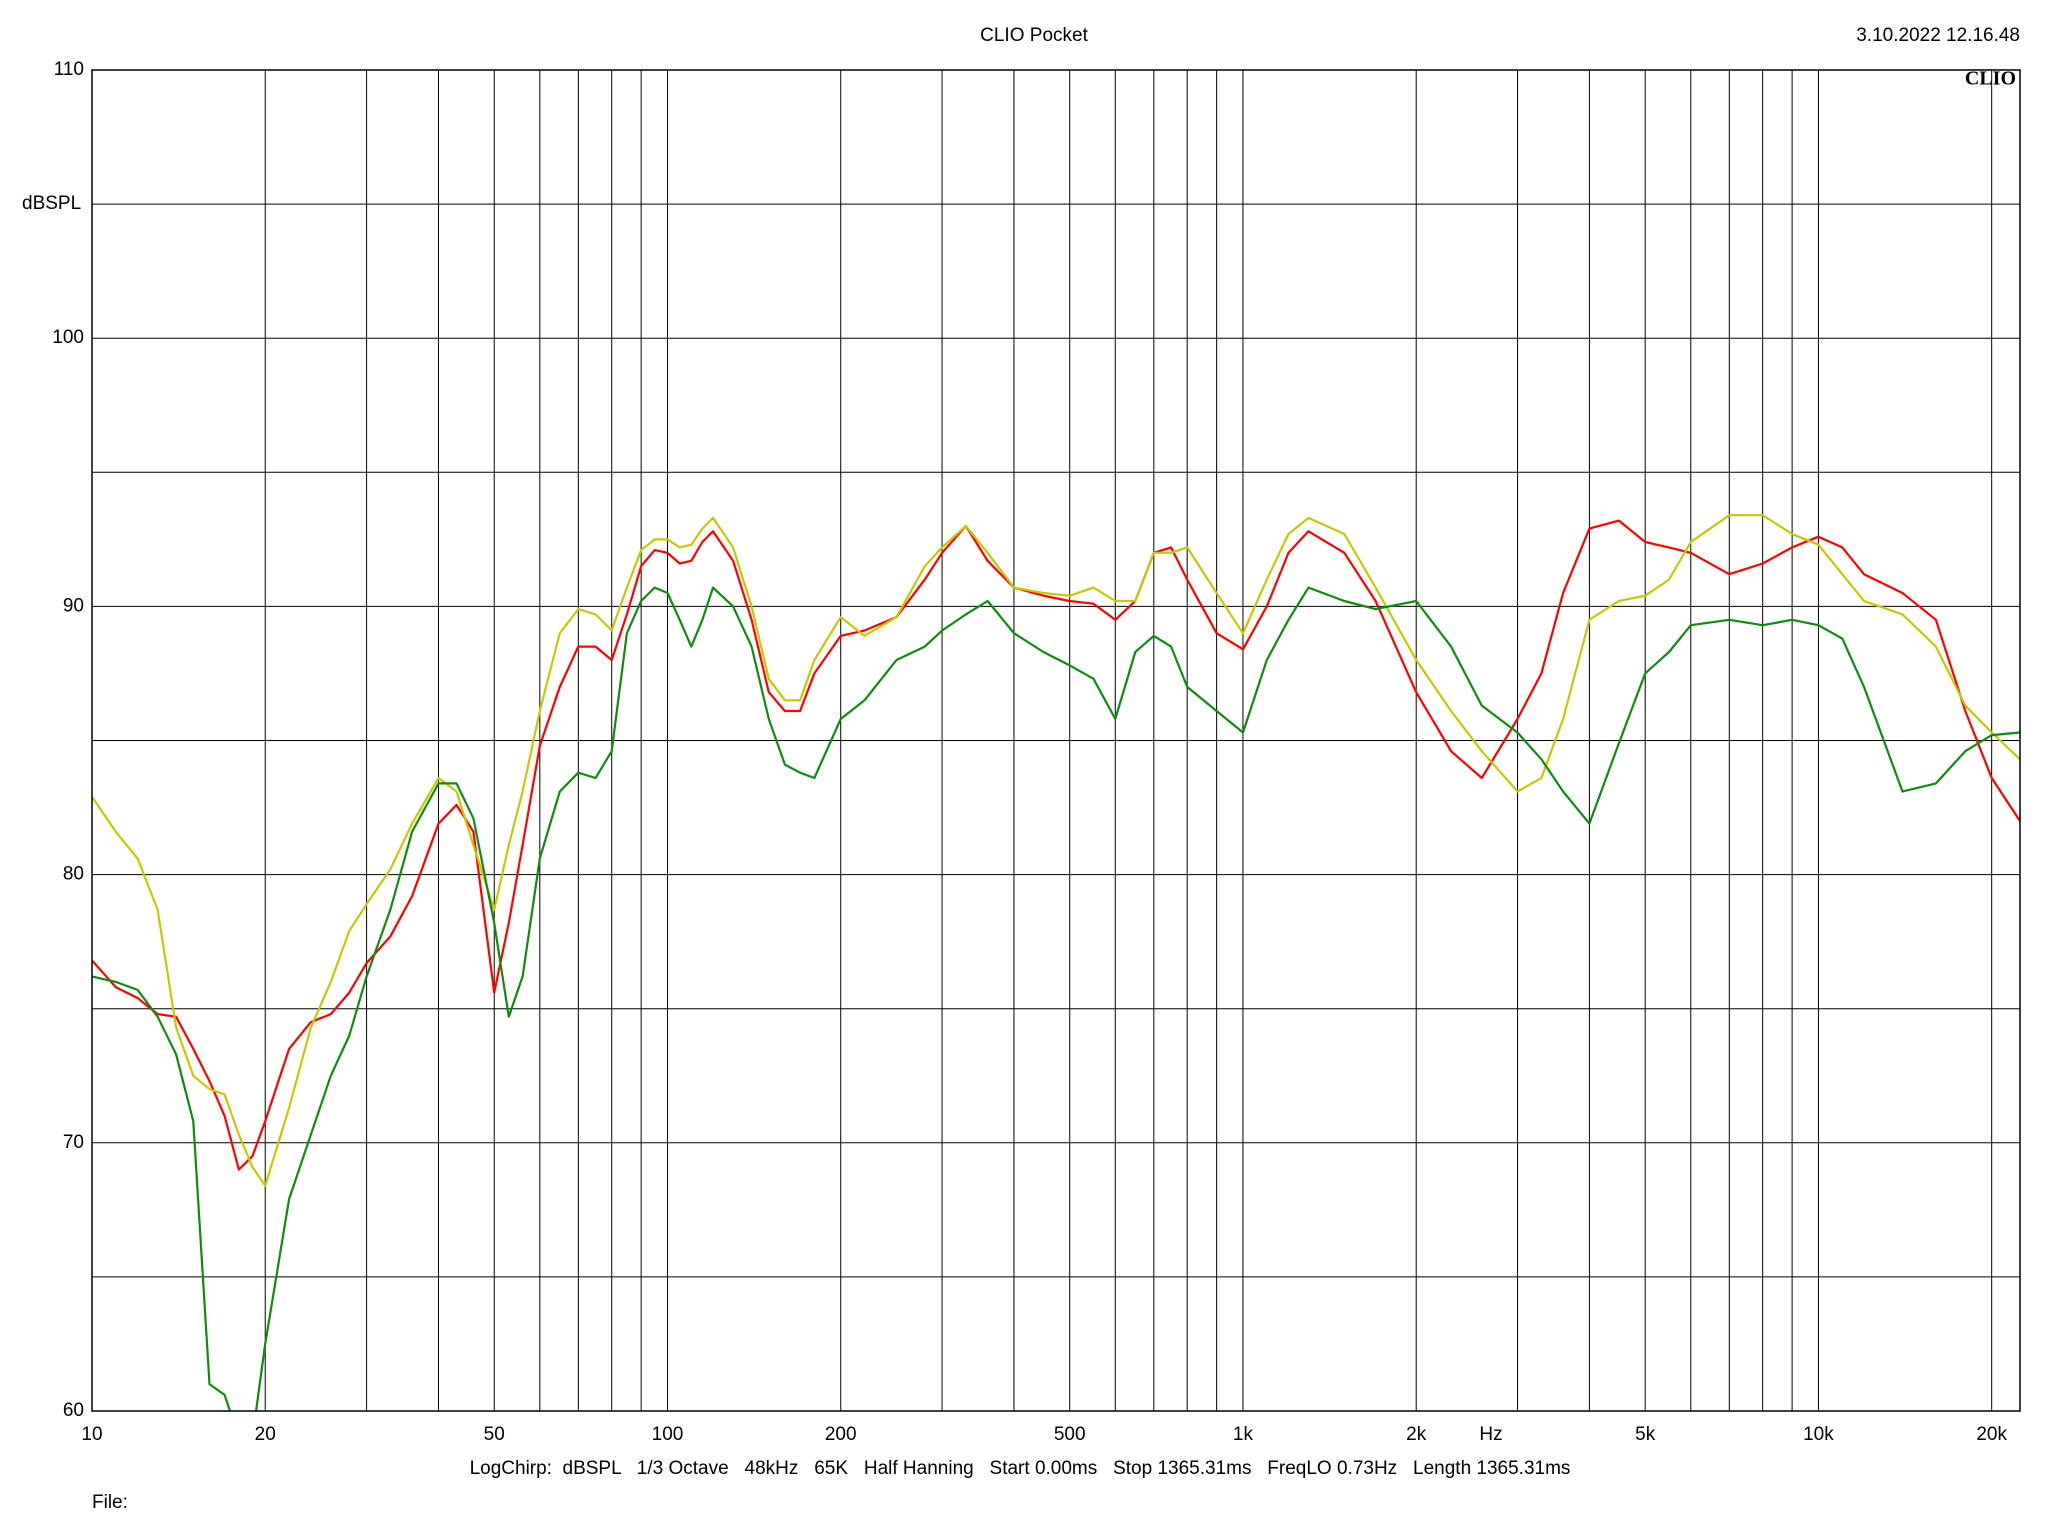  Describe the element at coordinates (73, 1142) in the screenshot. I see `y-tick-label: 70` at that location.